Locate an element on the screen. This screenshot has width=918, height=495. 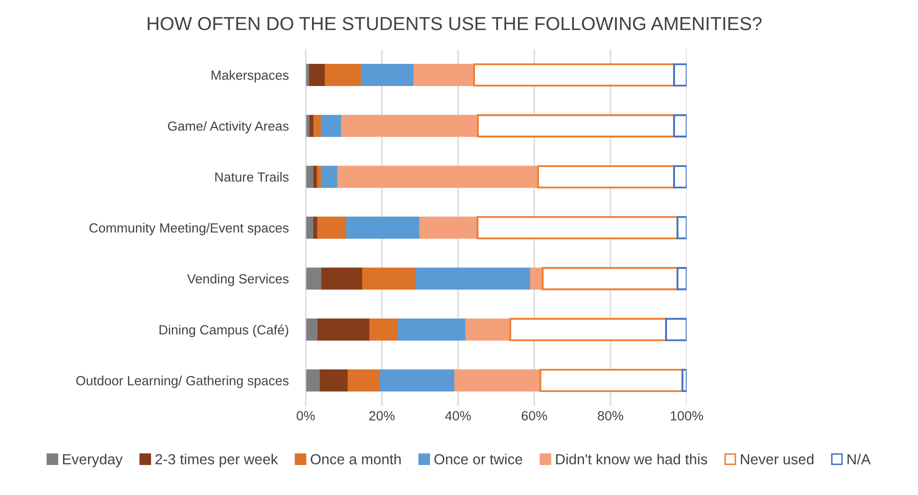
y-tick-label: Makerspaces is located at coordinates (250, 76).